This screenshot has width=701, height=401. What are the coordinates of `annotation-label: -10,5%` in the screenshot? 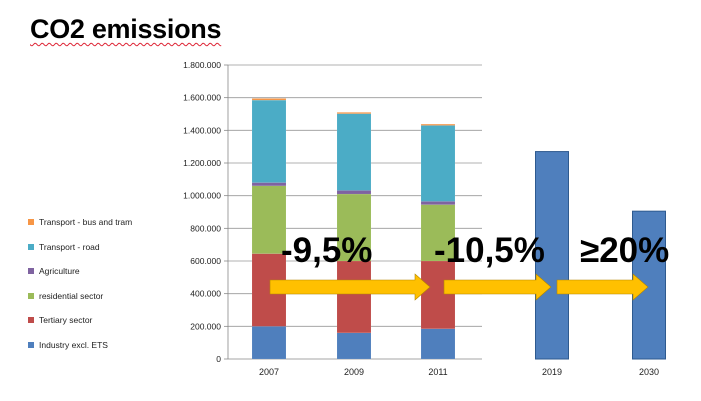 It's located at (489, 250).